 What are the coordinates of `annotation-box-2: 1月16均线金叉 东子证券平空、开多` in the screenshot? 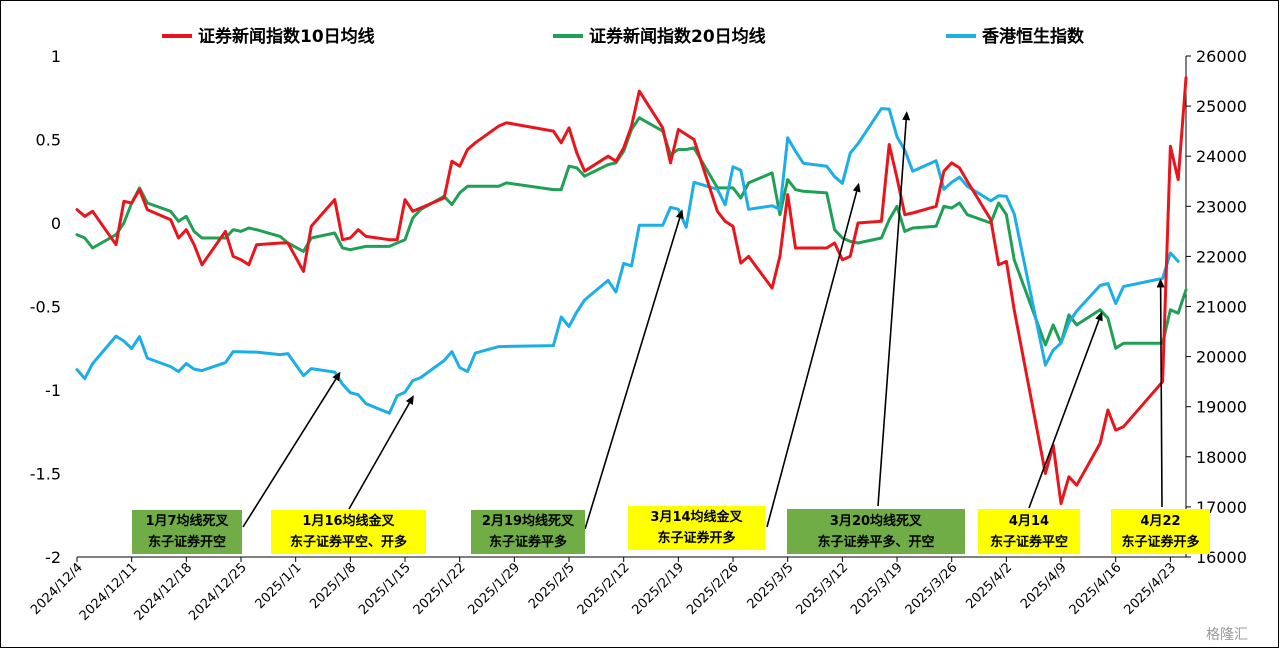 It's located at (348, 532).